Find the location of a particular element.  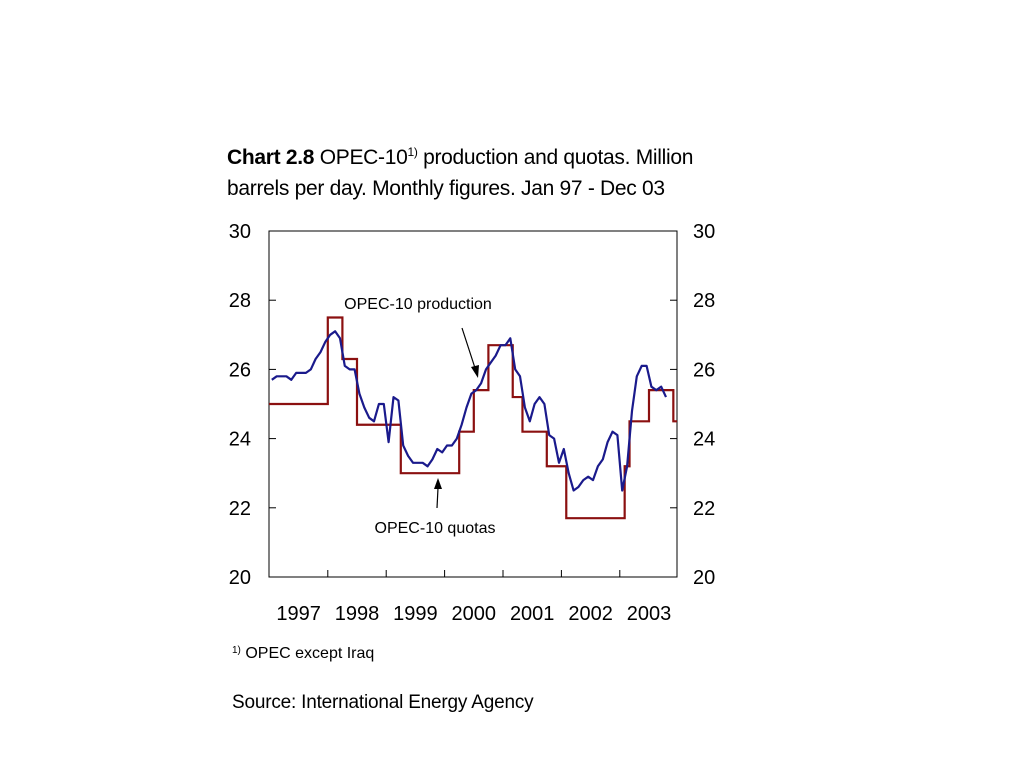

annotation-production-arrow is located at coordinates (468, 348).